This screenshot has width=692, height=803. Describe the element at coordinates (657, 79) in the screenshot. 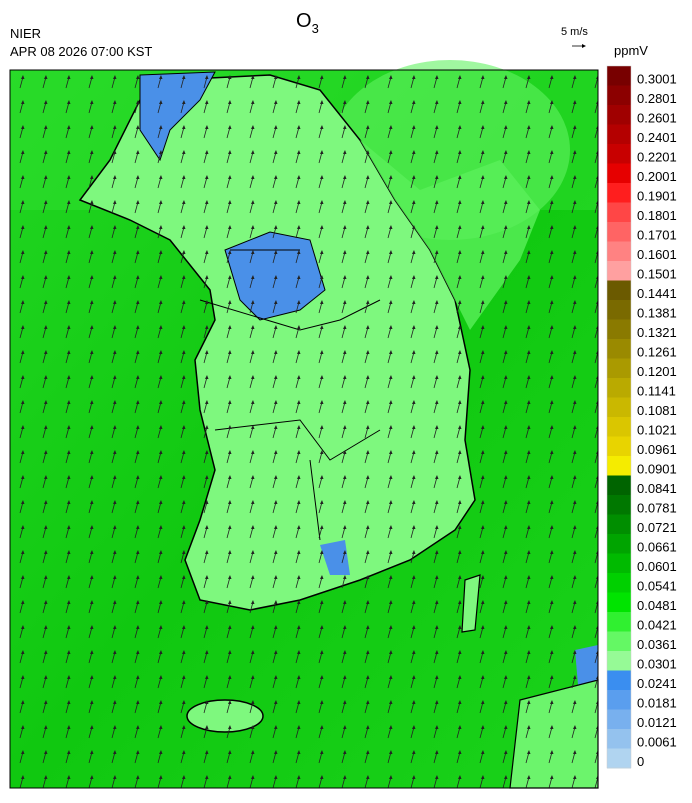

I see `colorbar-label: 0.3001` at that location.